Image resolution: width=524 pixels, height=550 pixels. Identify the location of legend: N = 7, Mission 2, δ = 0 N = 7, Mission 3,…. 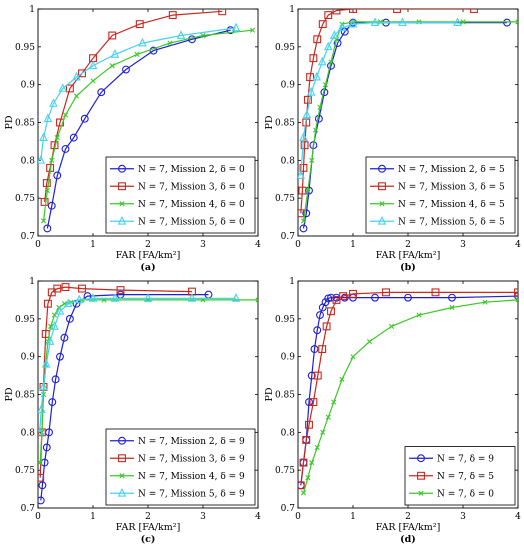
(180, 195).